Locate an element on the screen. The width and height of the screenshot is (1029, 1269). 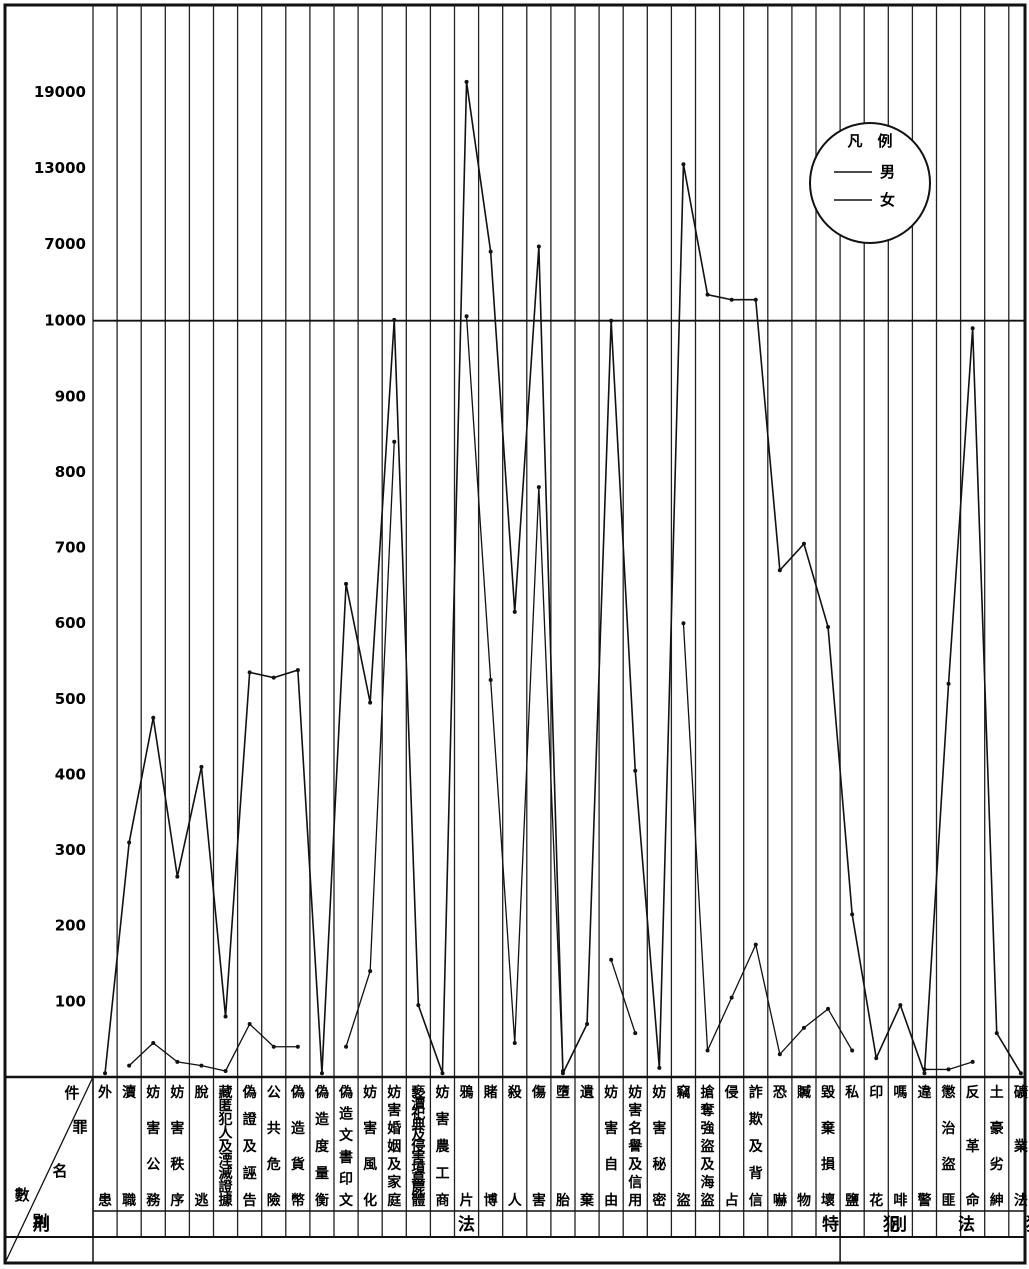
header-diagonal is located at coordinates (49, 1170).